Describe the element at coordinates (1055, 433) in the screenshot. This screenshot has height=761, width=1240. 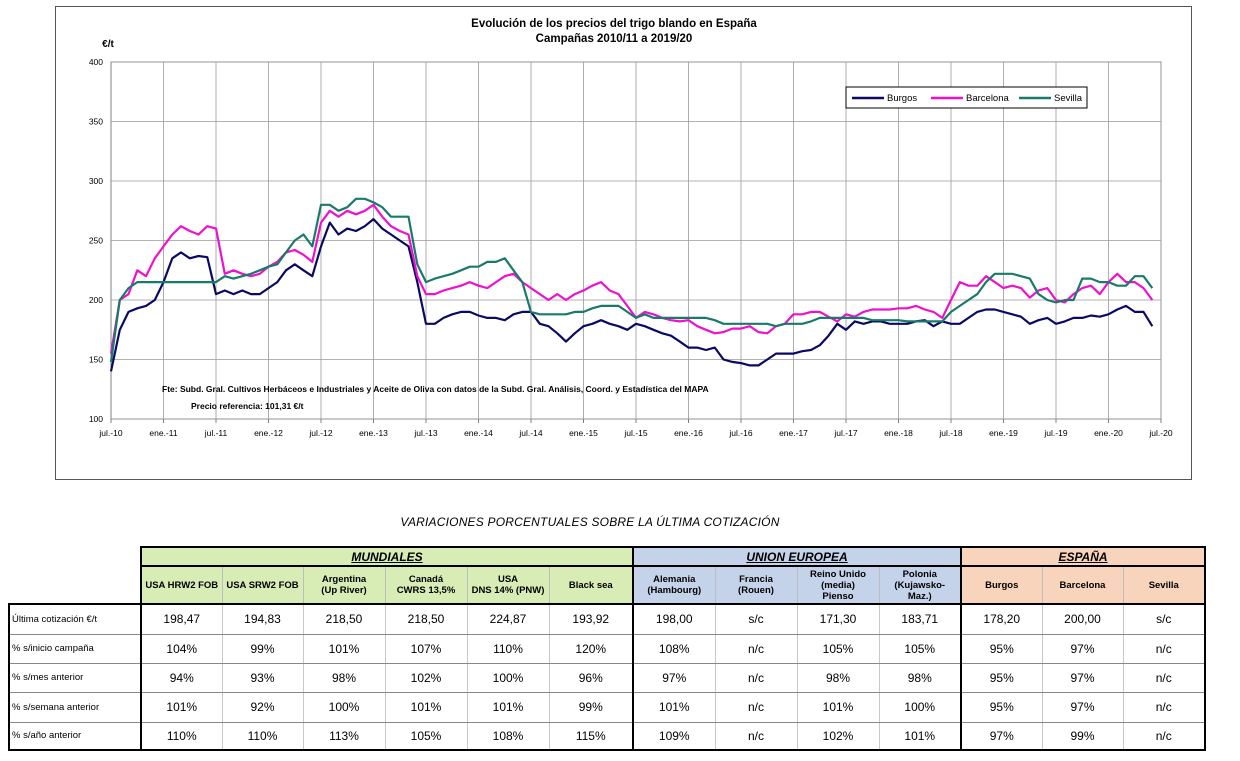
I see `x-tick-label: jul.-19` at that location.